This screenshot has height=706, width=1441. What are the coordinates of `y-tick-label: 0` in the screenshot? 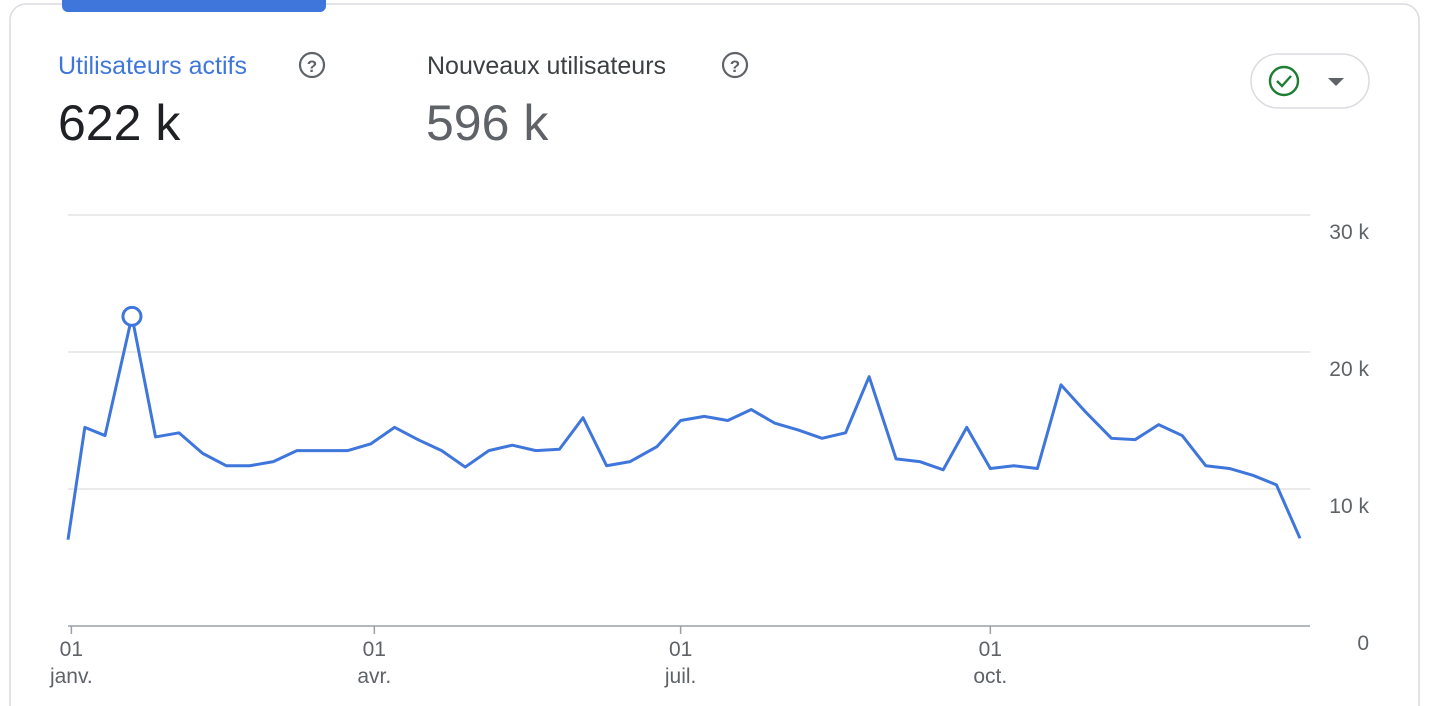 It's located at (1363, 643).